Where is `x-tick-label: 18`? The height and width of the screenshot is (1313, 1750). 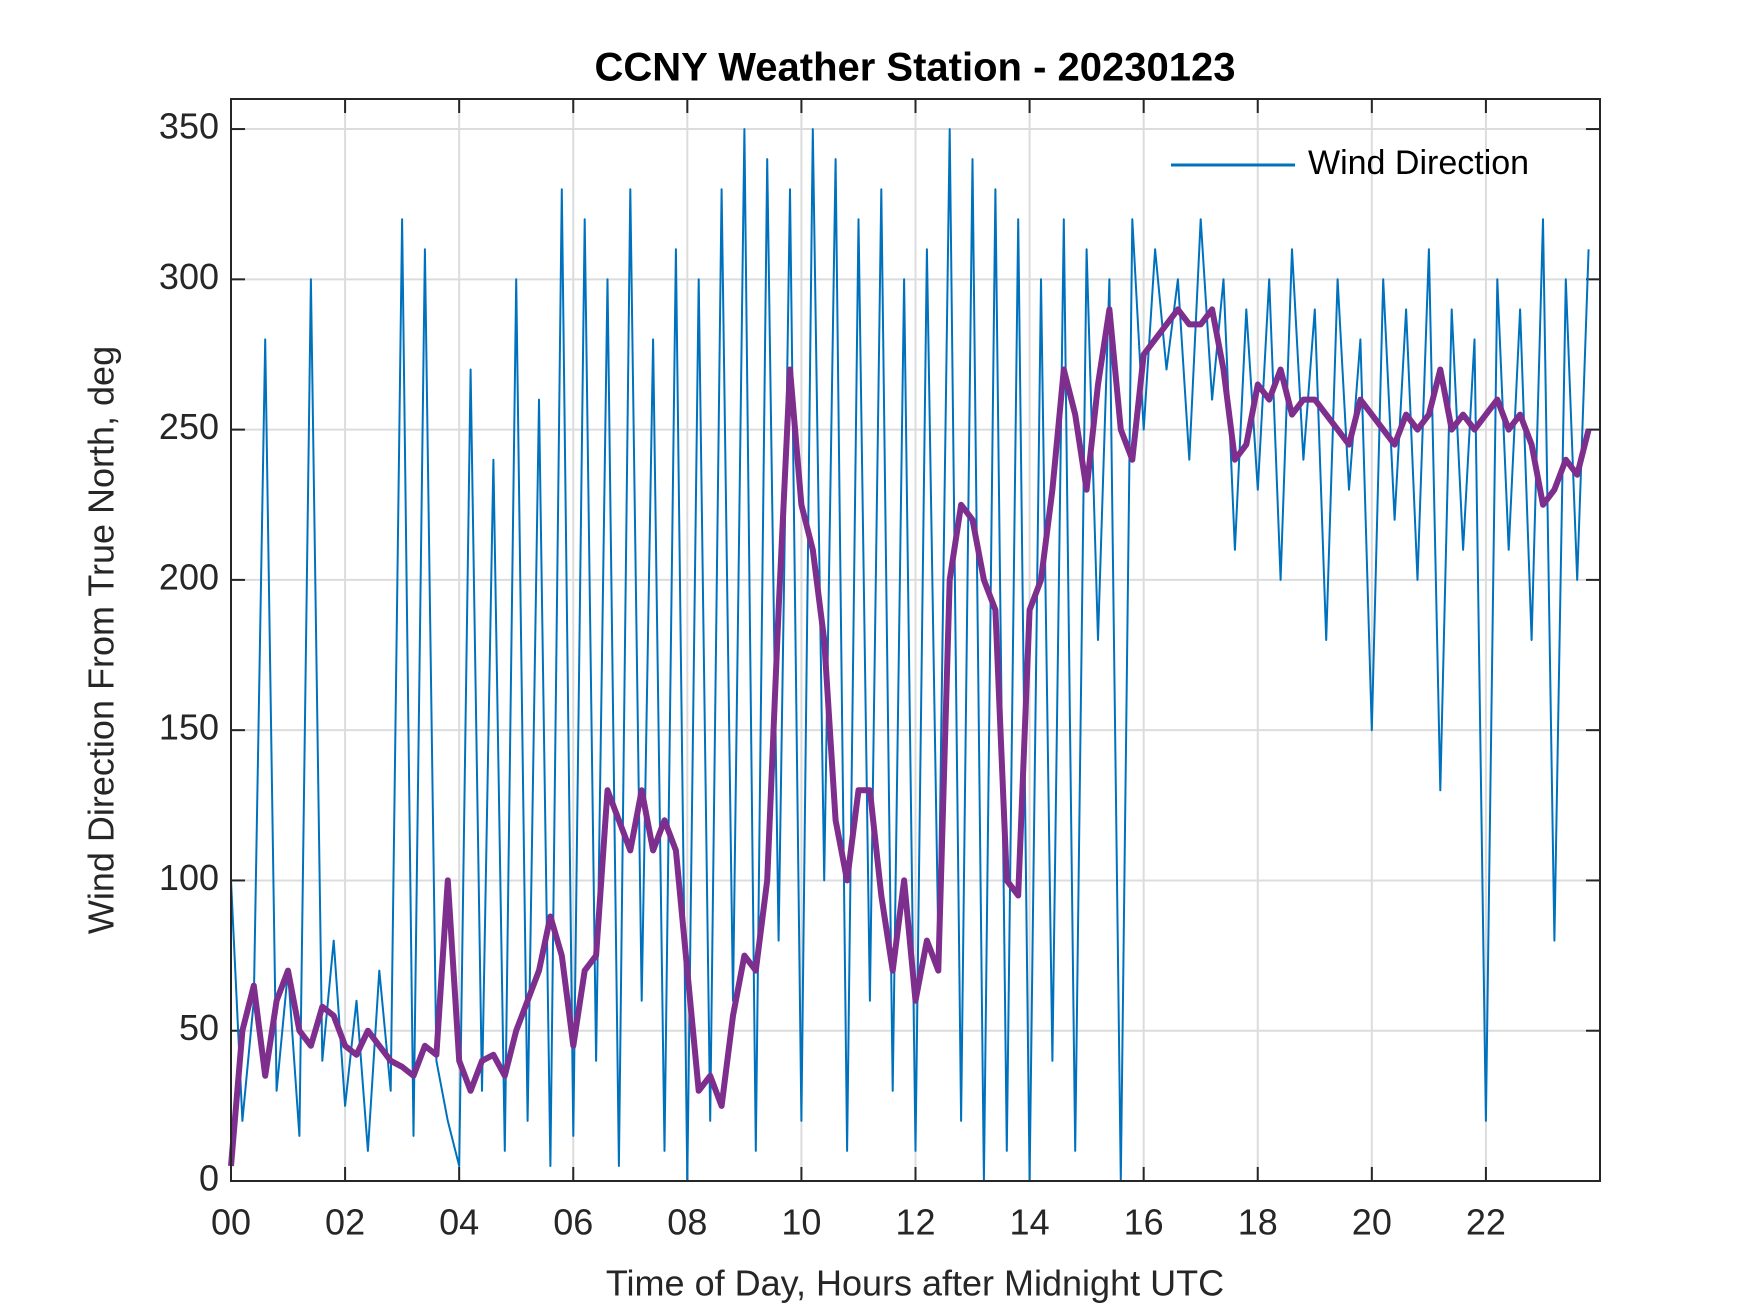
x-tick-label: 18 is located at coordinates (1258, 1222).